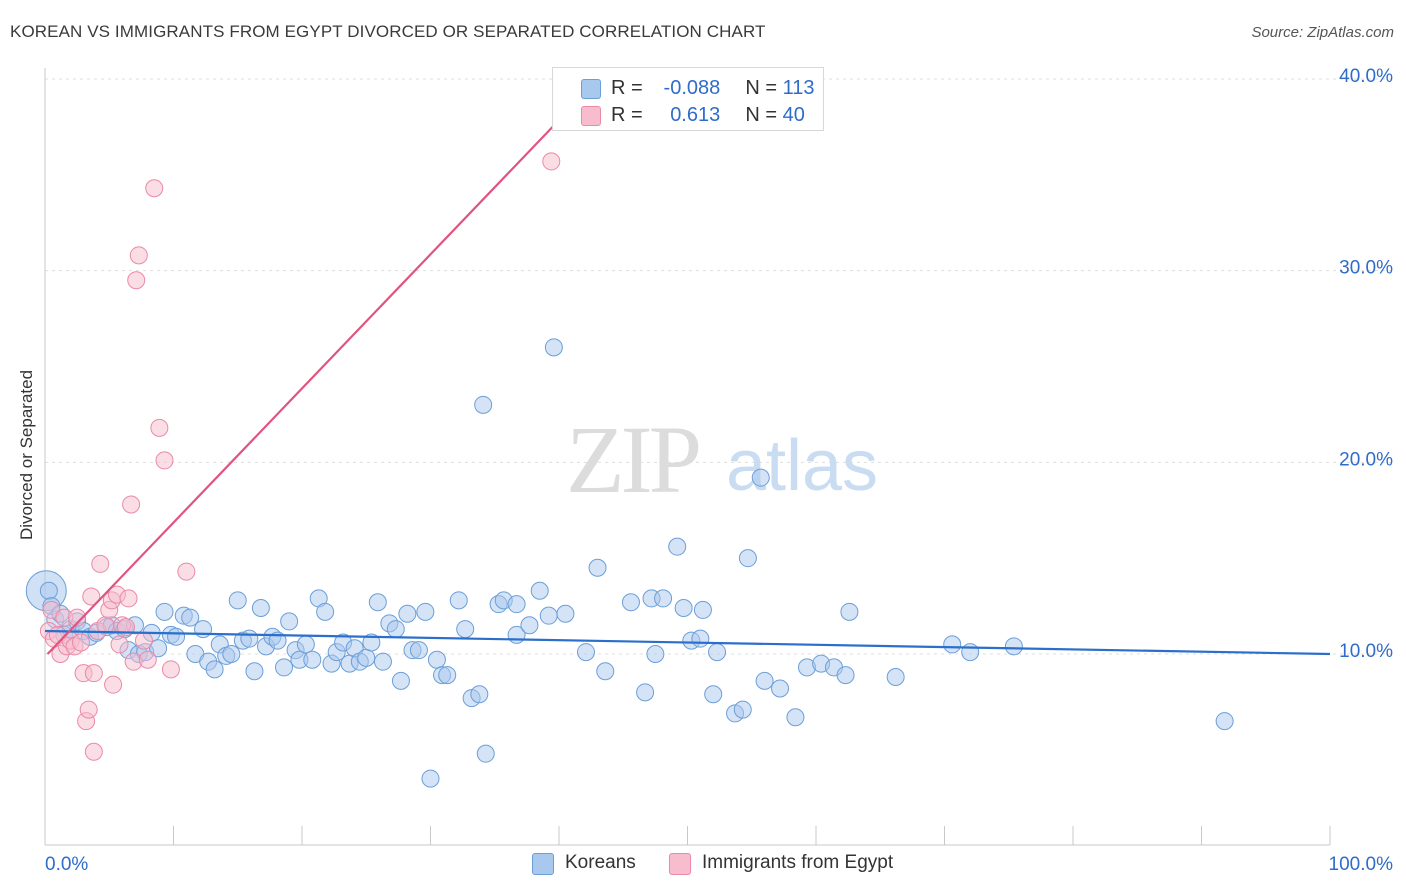 The image size is (1406, 892). Describe the element at coordinates (802, 466) in the screenshot. I see `watermark-atlas: atlas` at that location.